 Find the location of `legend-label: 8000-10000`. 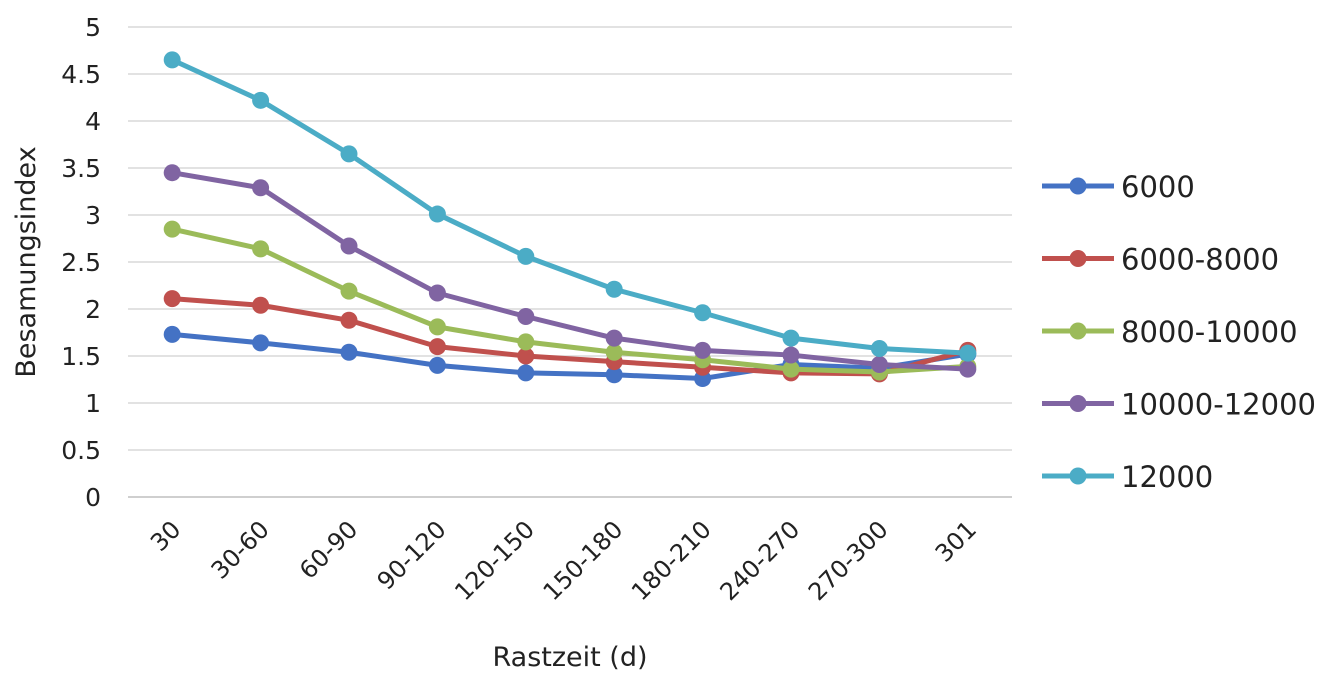

legend-label: 8000-10000 is located at coordinates (1209, 332).